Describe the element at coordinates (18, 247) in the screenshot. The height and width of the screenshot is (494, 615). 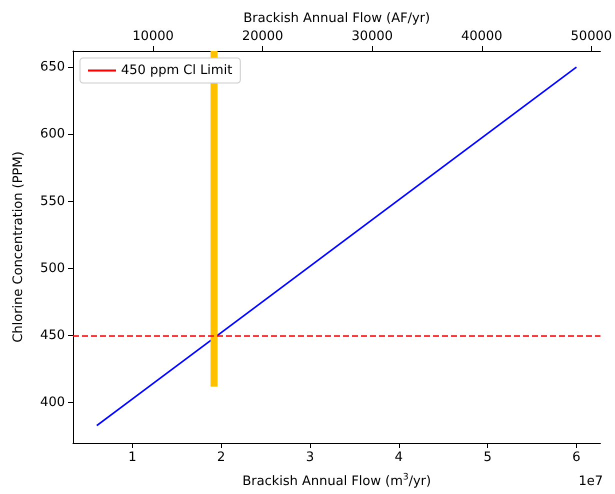
I see `y-axis-title: Chlorine Concentration (PPM)` at that location.